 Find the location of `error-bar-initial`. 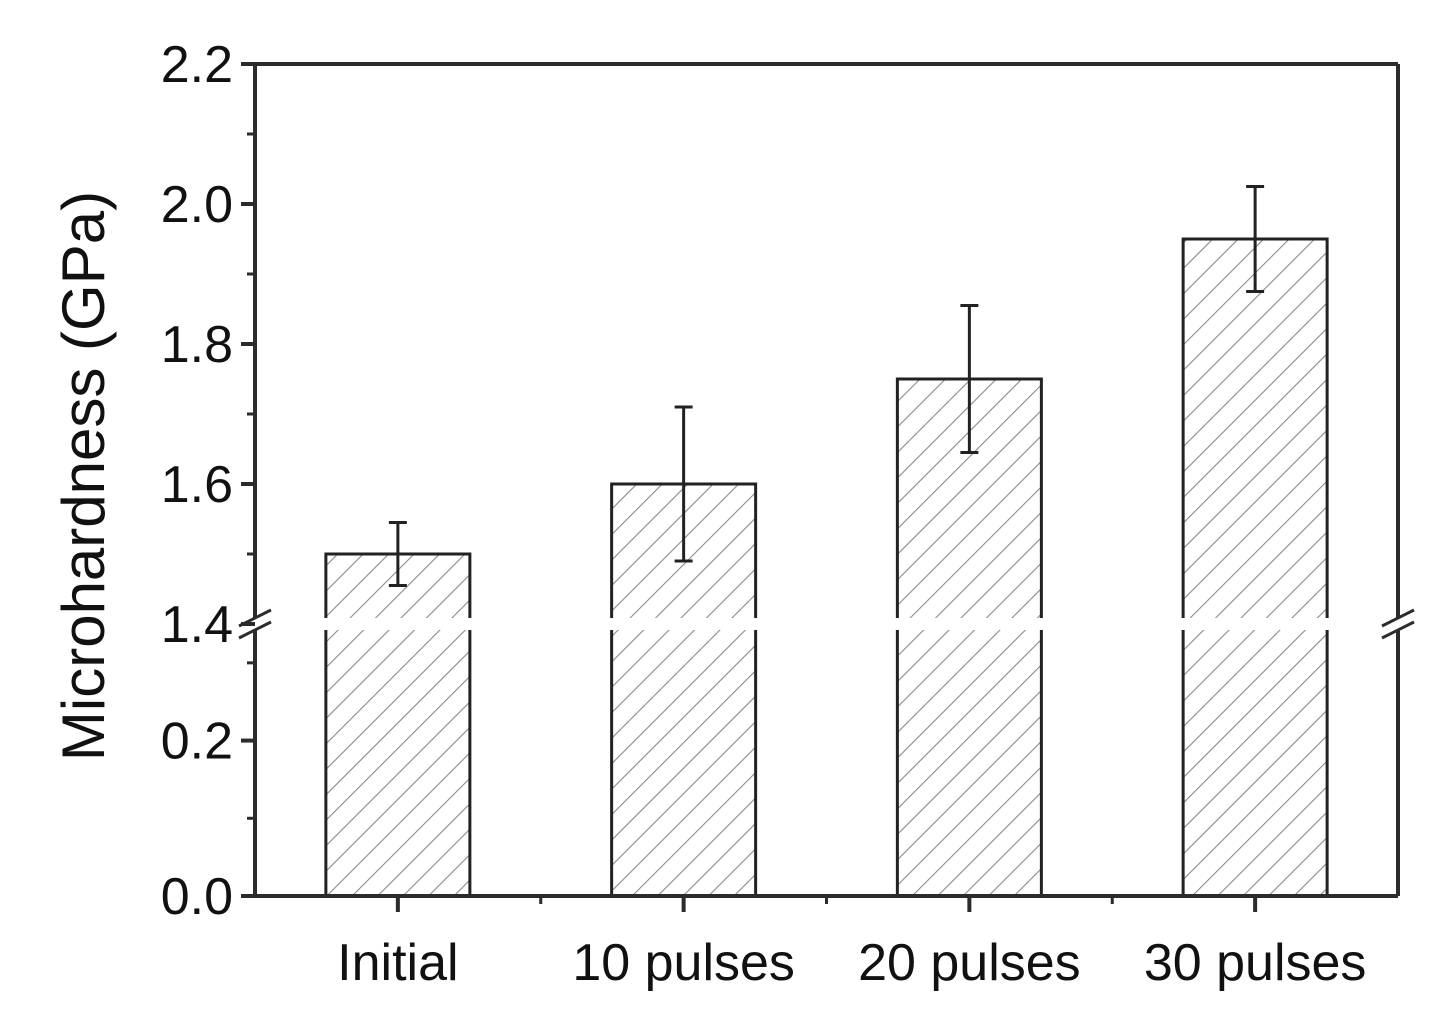

error-bar-initial is located at coordinates (397, 554).